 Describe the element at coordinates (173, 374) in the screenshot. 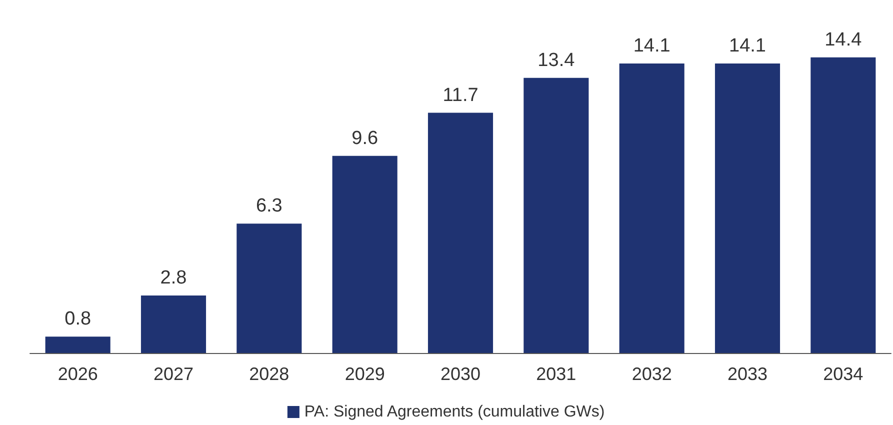

I see `x-tick-label: 2027` at that location.